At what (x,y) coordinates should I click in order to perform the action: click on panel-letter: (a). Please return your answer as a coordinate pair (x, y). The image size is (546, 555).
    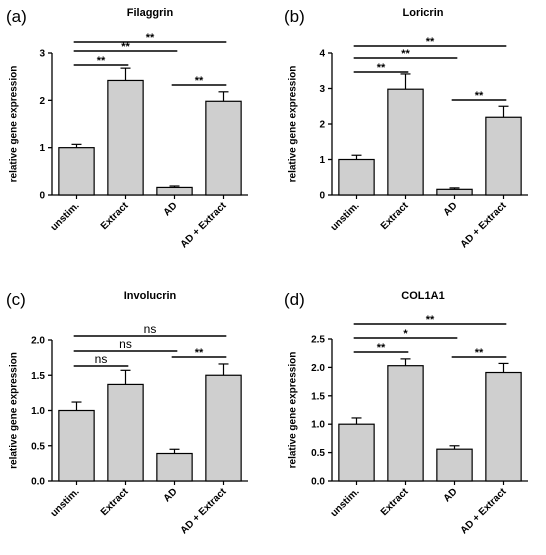
    Looking at the image, I should click on (16, 16).